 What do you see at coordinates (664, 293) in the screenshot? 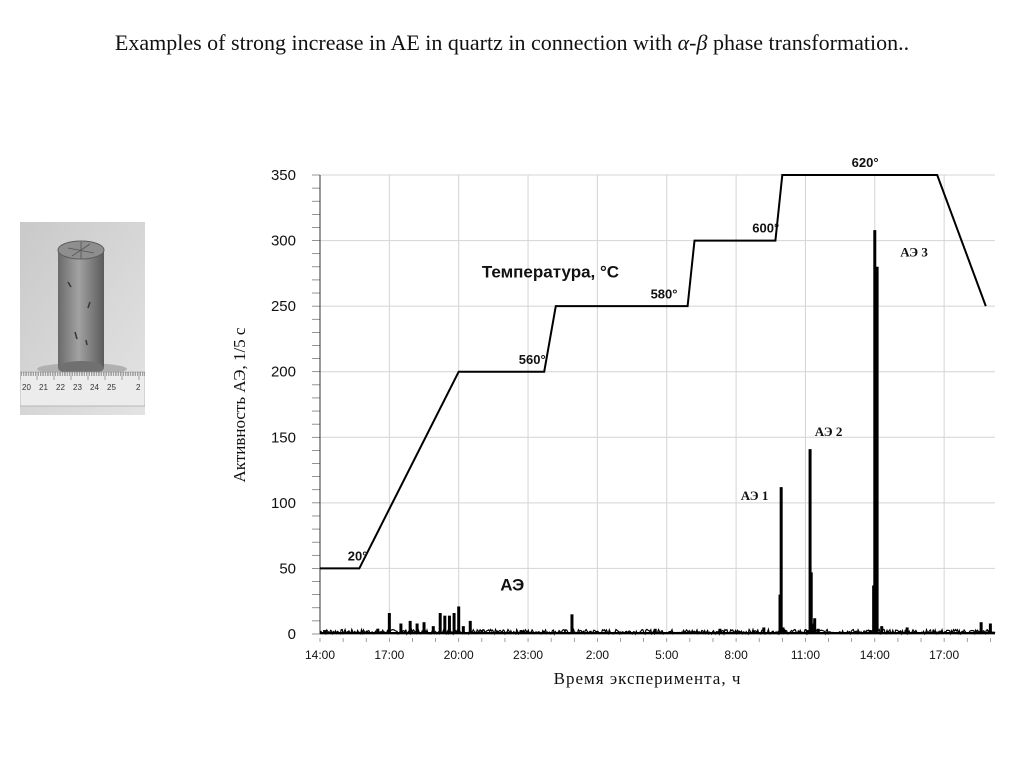
I see `annotation-label: 580°` at bounding box center [664, 293].